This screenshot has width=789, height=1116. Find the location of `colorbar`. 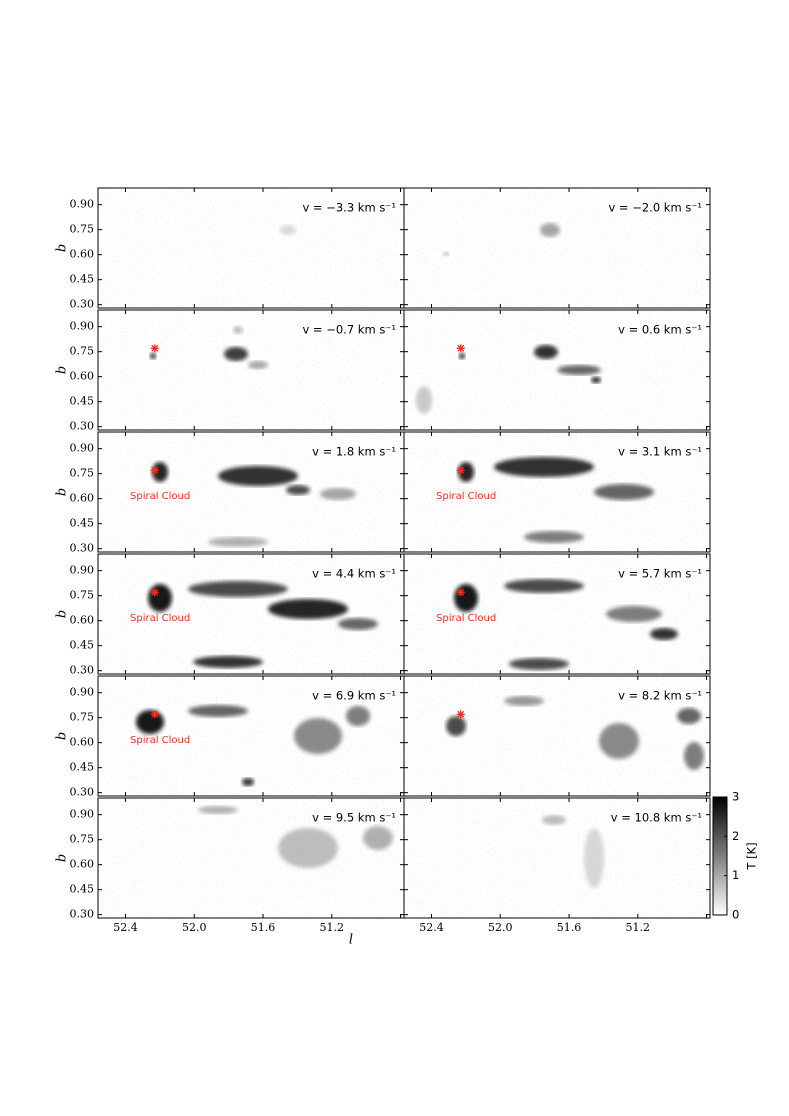

colorbar is located at coordinates (720, 856).